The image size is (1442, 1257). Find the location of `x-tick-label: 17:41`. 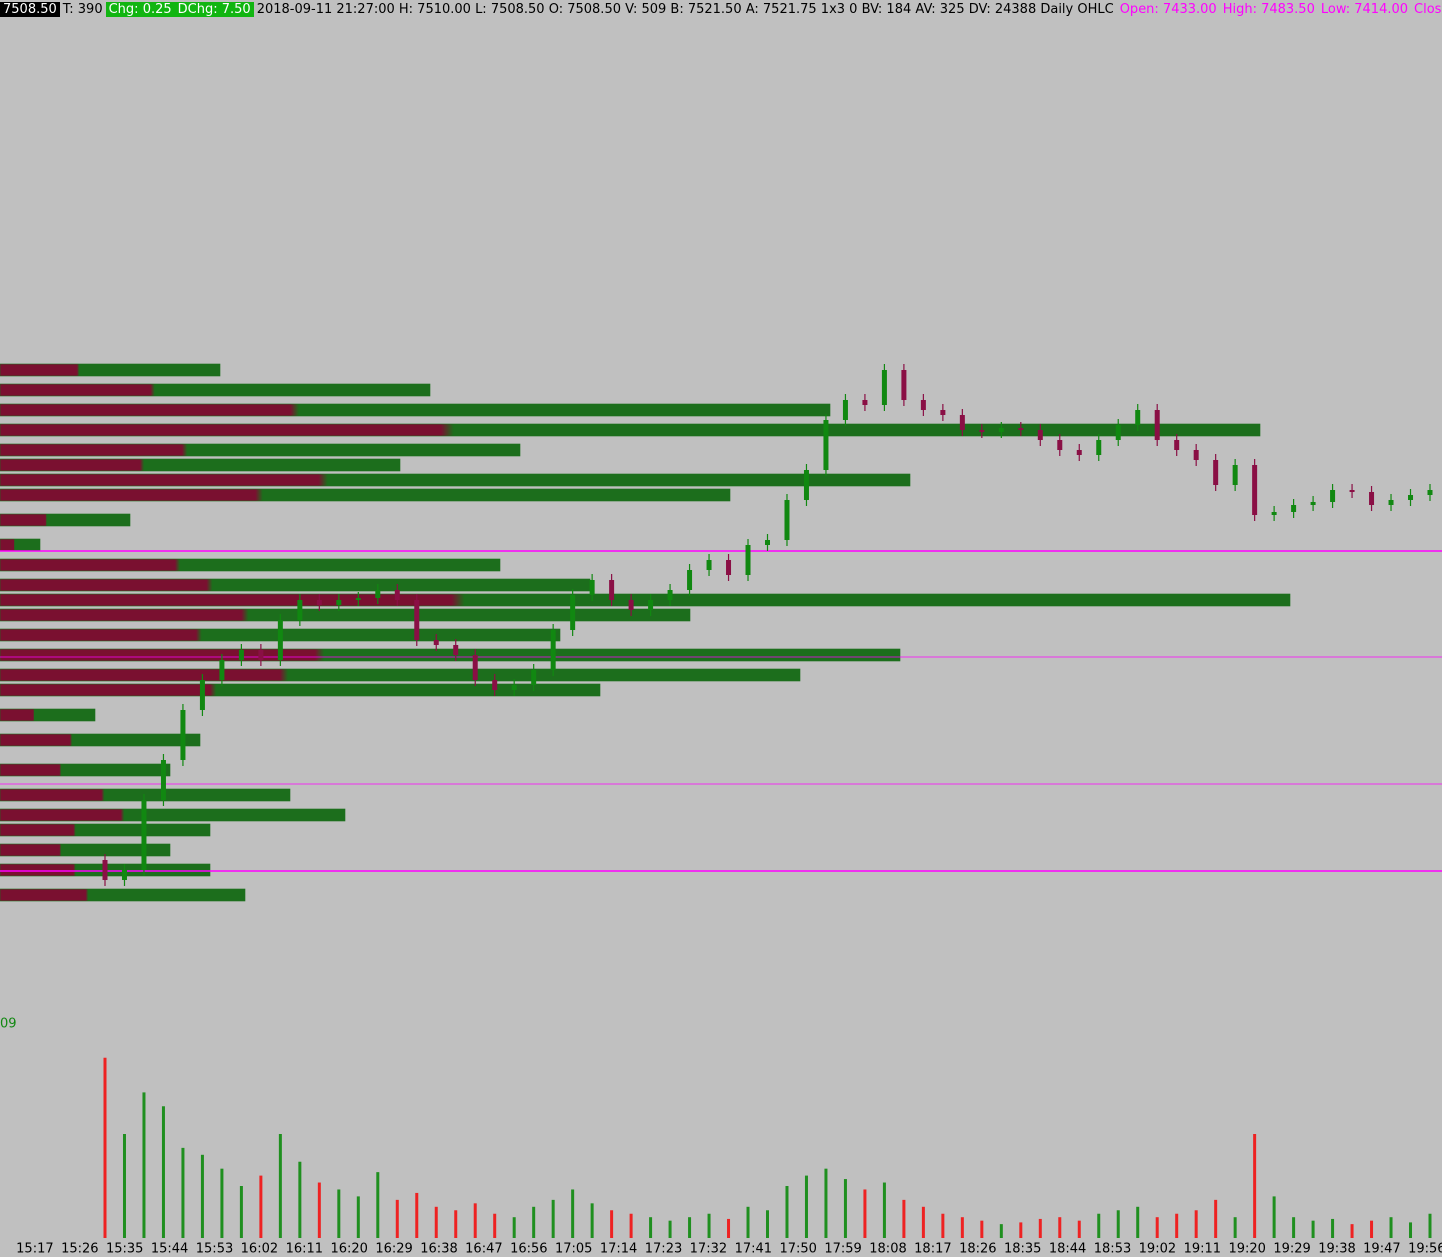

x-tick-label: 17:41 is located at coordinates (753, 1249).